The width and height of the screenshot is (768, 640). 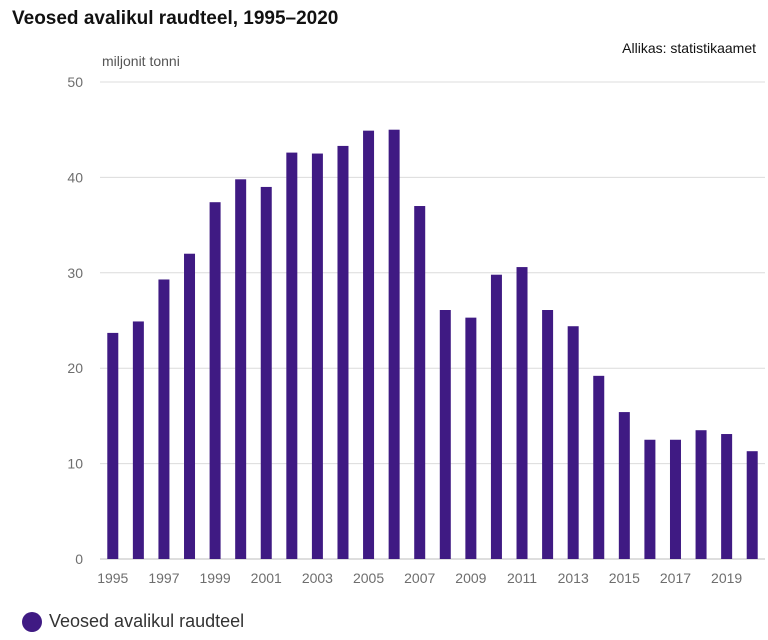 What do you see at coordinates (420, 382) in the screenshot?
I see `bar-2007` at bounding box center [420, 382].